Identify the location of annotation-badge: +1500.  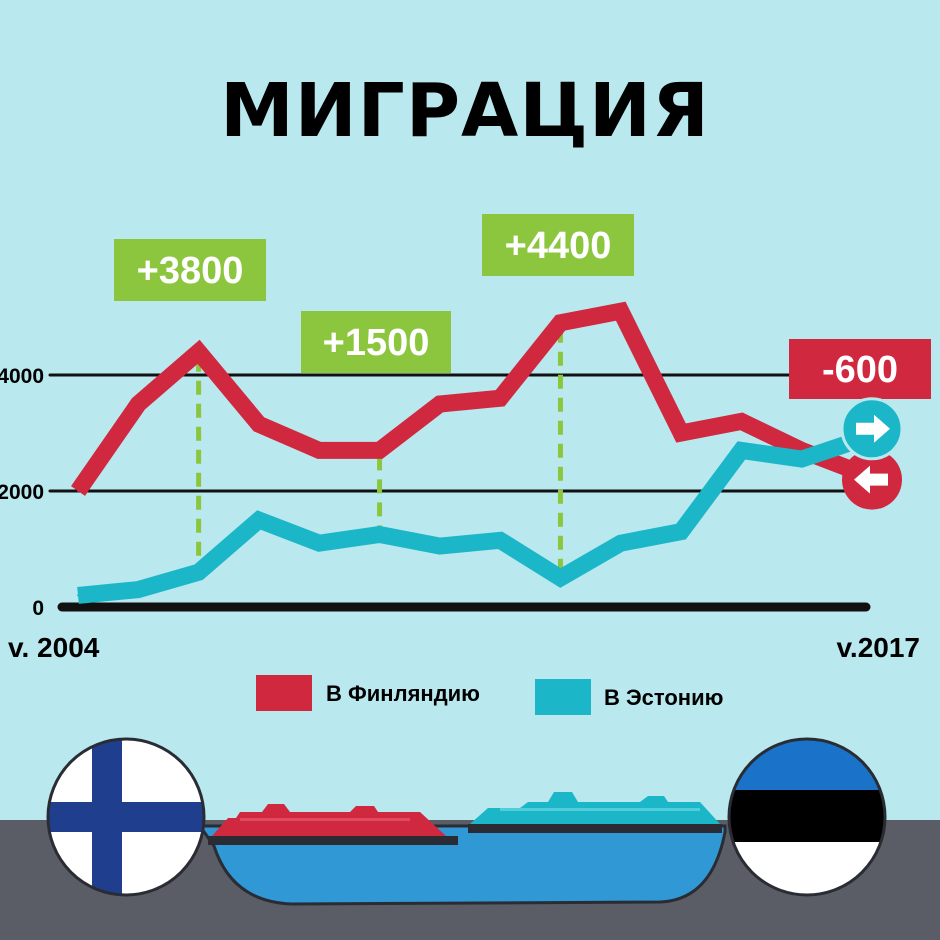
(376, 342).